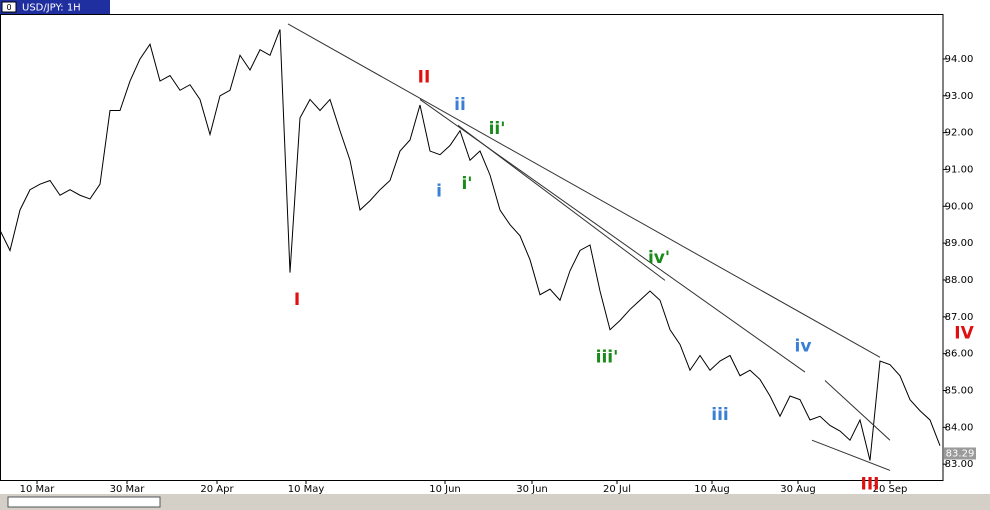 The image size is (990, 510). Describe the element at coordinates (38, 489) in the screenshot. I see `x-tick-label: 10 Mar` at that location.